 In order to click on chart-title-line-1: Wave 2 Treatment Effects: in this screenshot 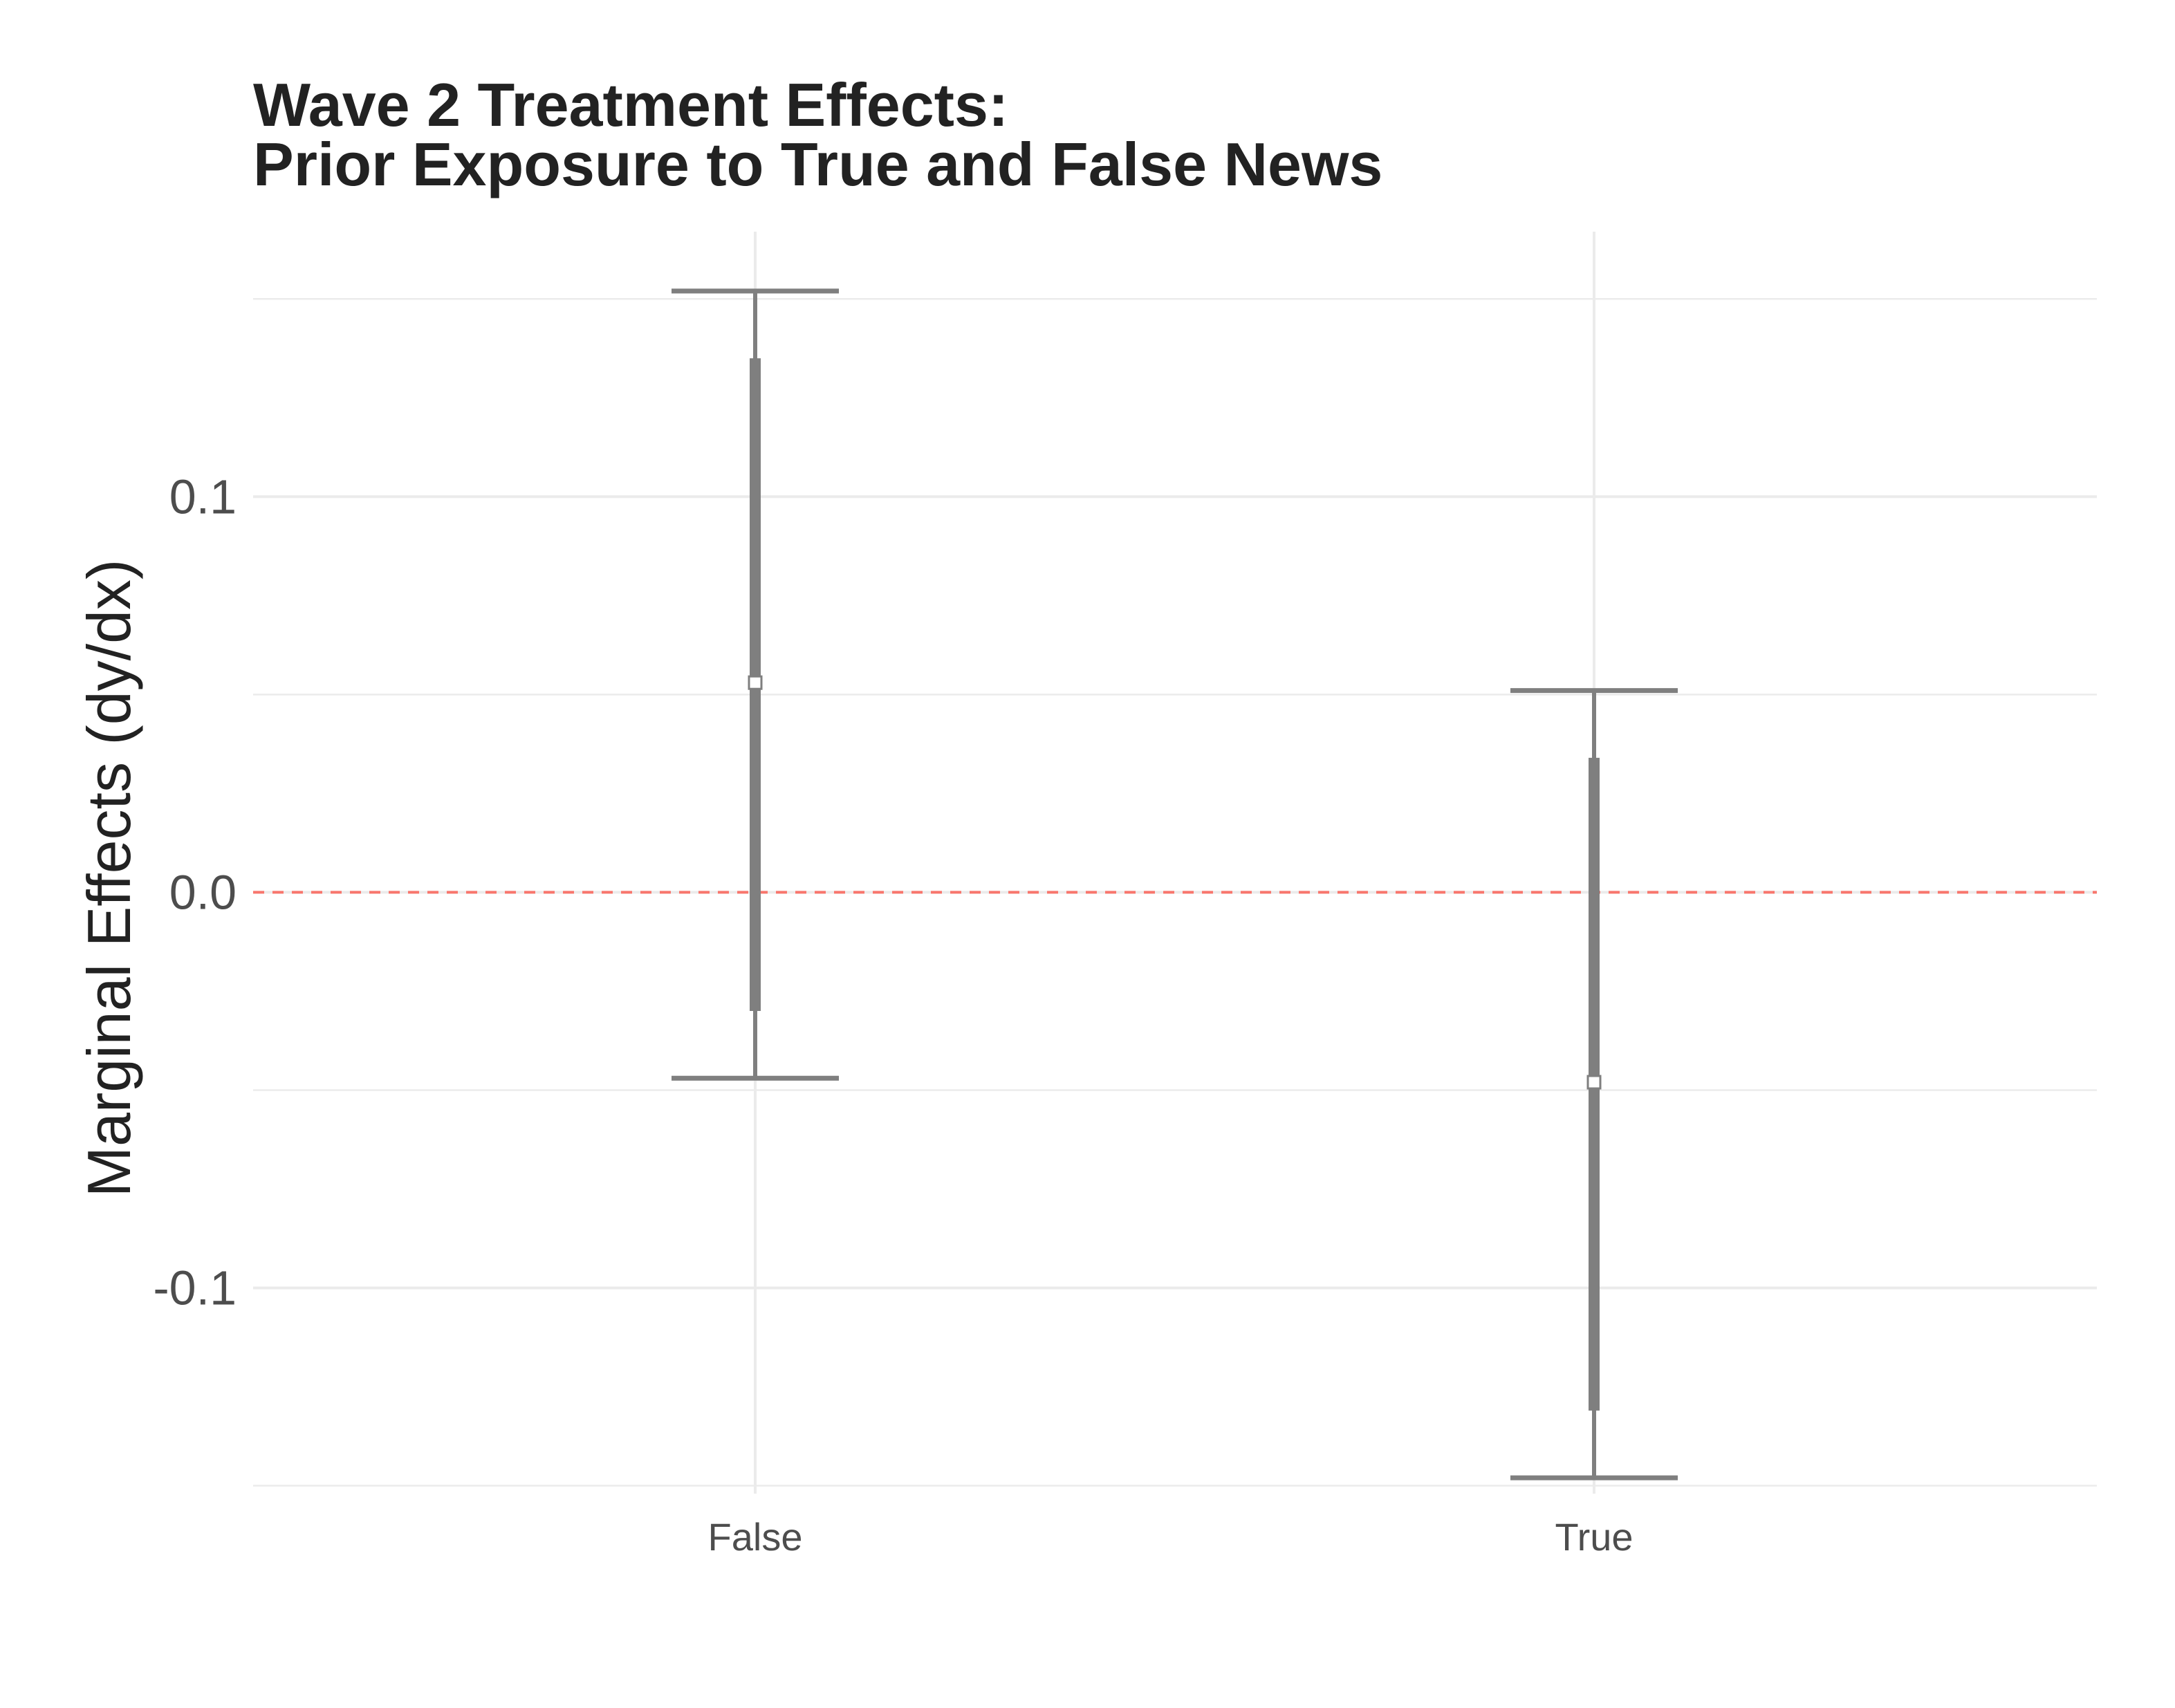, I will do `click(630, 105)`.